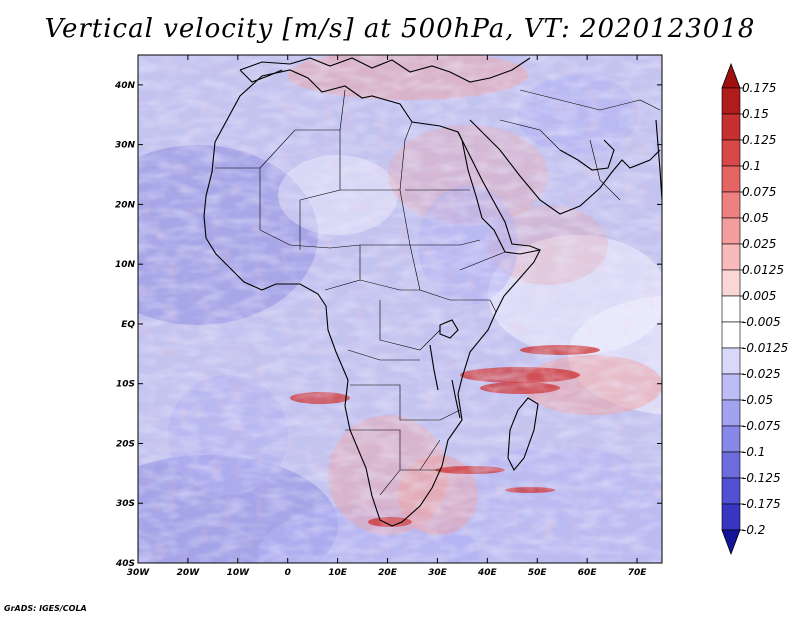 This screenshot has width=800, height=618. Describe the element at coordinates (731, 542) in the screenshot. I see `colorbar-bottom-arrow` at that location.